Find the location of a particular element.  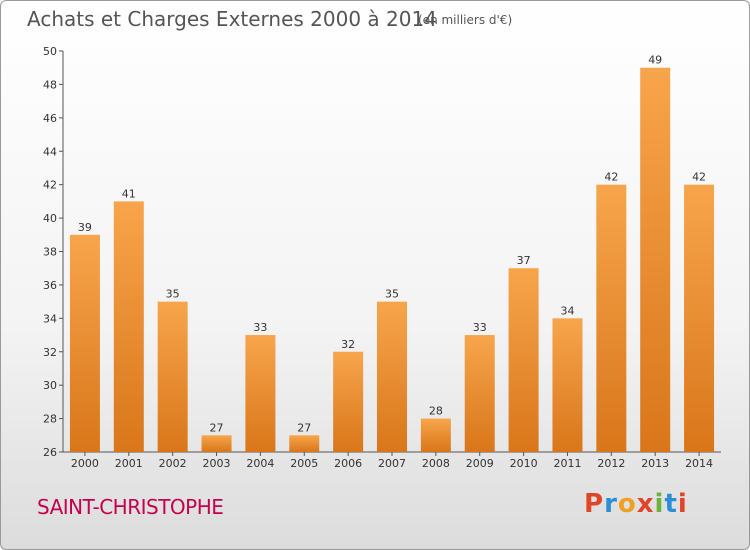

y-tick-label: 32 is located at coordinates (50, 352).